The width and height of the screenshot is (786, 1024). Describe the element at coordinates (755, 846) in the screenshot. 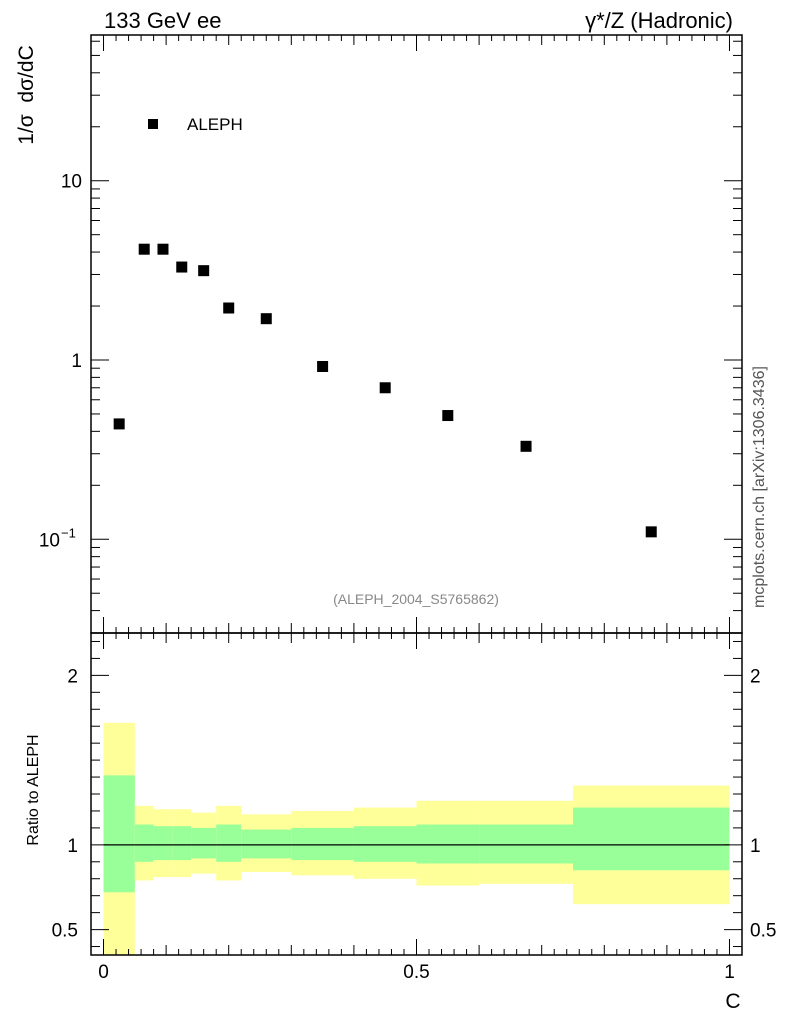

I see `y-tick-label-right: 1` at that location.